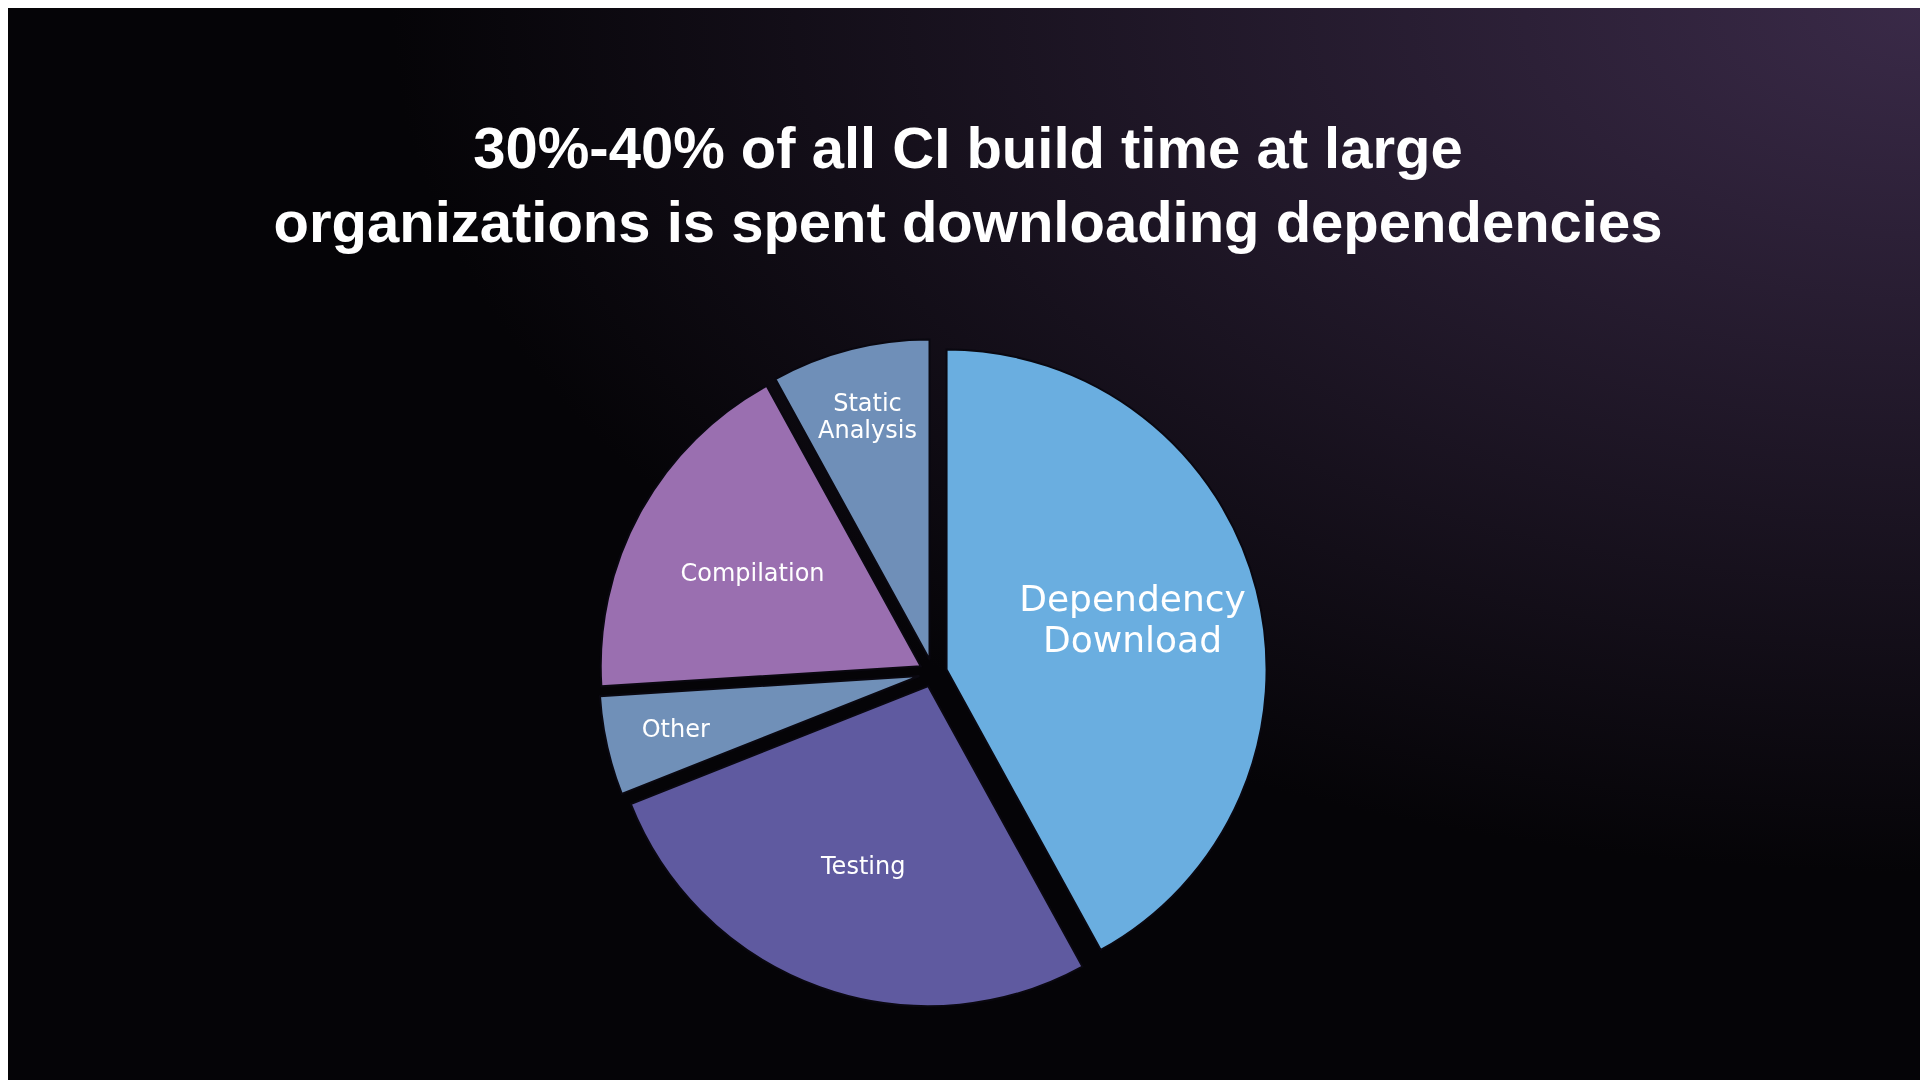 Image resolution: width=1920 pixels, height=1080 pixels. I want to click on slice-label: Dependency Download, so click(1132, 619).